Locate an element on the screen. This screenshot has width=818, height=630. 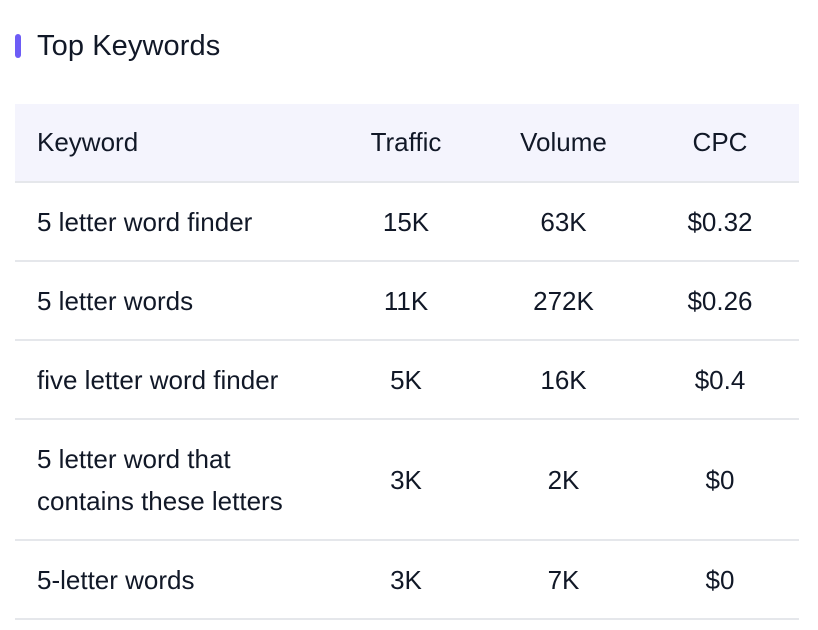
volume-cell: 63K is located at coordinates (563, 222).